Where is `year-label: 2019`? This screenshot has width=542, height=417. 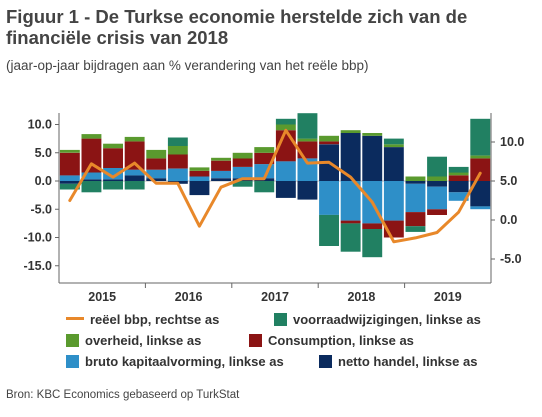
year-label: 2019 is located at coordinates (448, 297).